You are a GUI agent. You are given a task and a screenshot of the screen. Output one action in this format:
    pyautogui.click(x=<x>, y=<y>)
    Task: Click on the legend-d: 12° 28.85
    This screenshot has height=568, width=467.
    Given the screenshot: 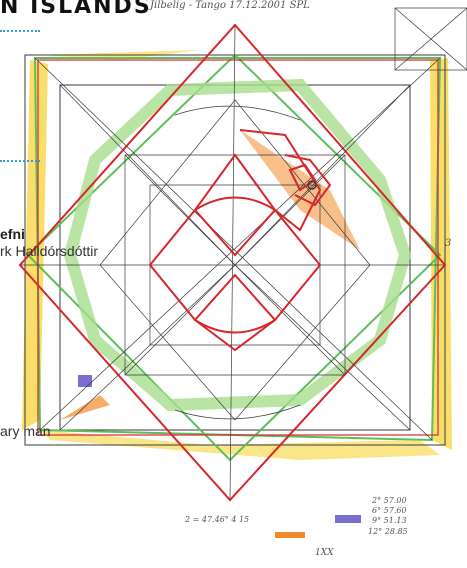 What is the action you would take?
    pyautogui.click(x=388, y=531)
    